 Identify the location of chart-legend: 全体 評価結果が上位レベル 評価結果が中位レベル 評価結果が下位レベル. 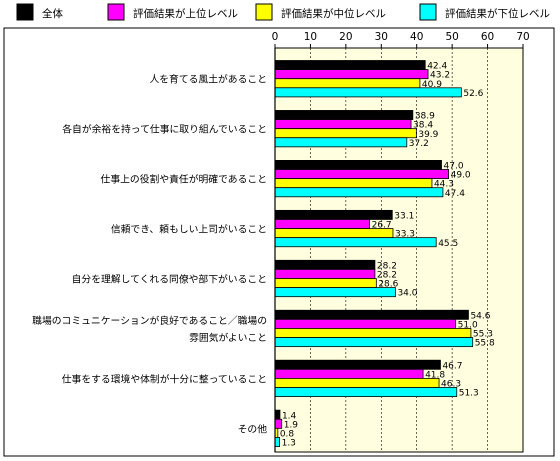
(283, 12).